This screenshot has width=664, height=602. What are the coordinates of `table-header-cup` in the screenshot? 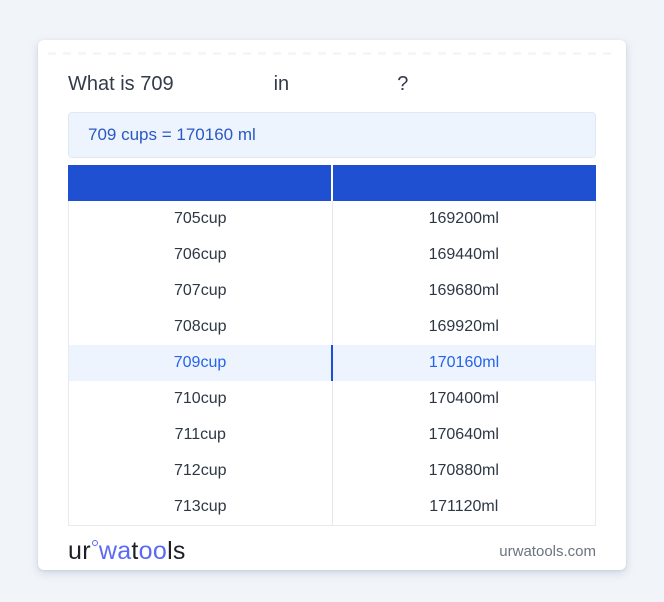 It's located at (200, 183).